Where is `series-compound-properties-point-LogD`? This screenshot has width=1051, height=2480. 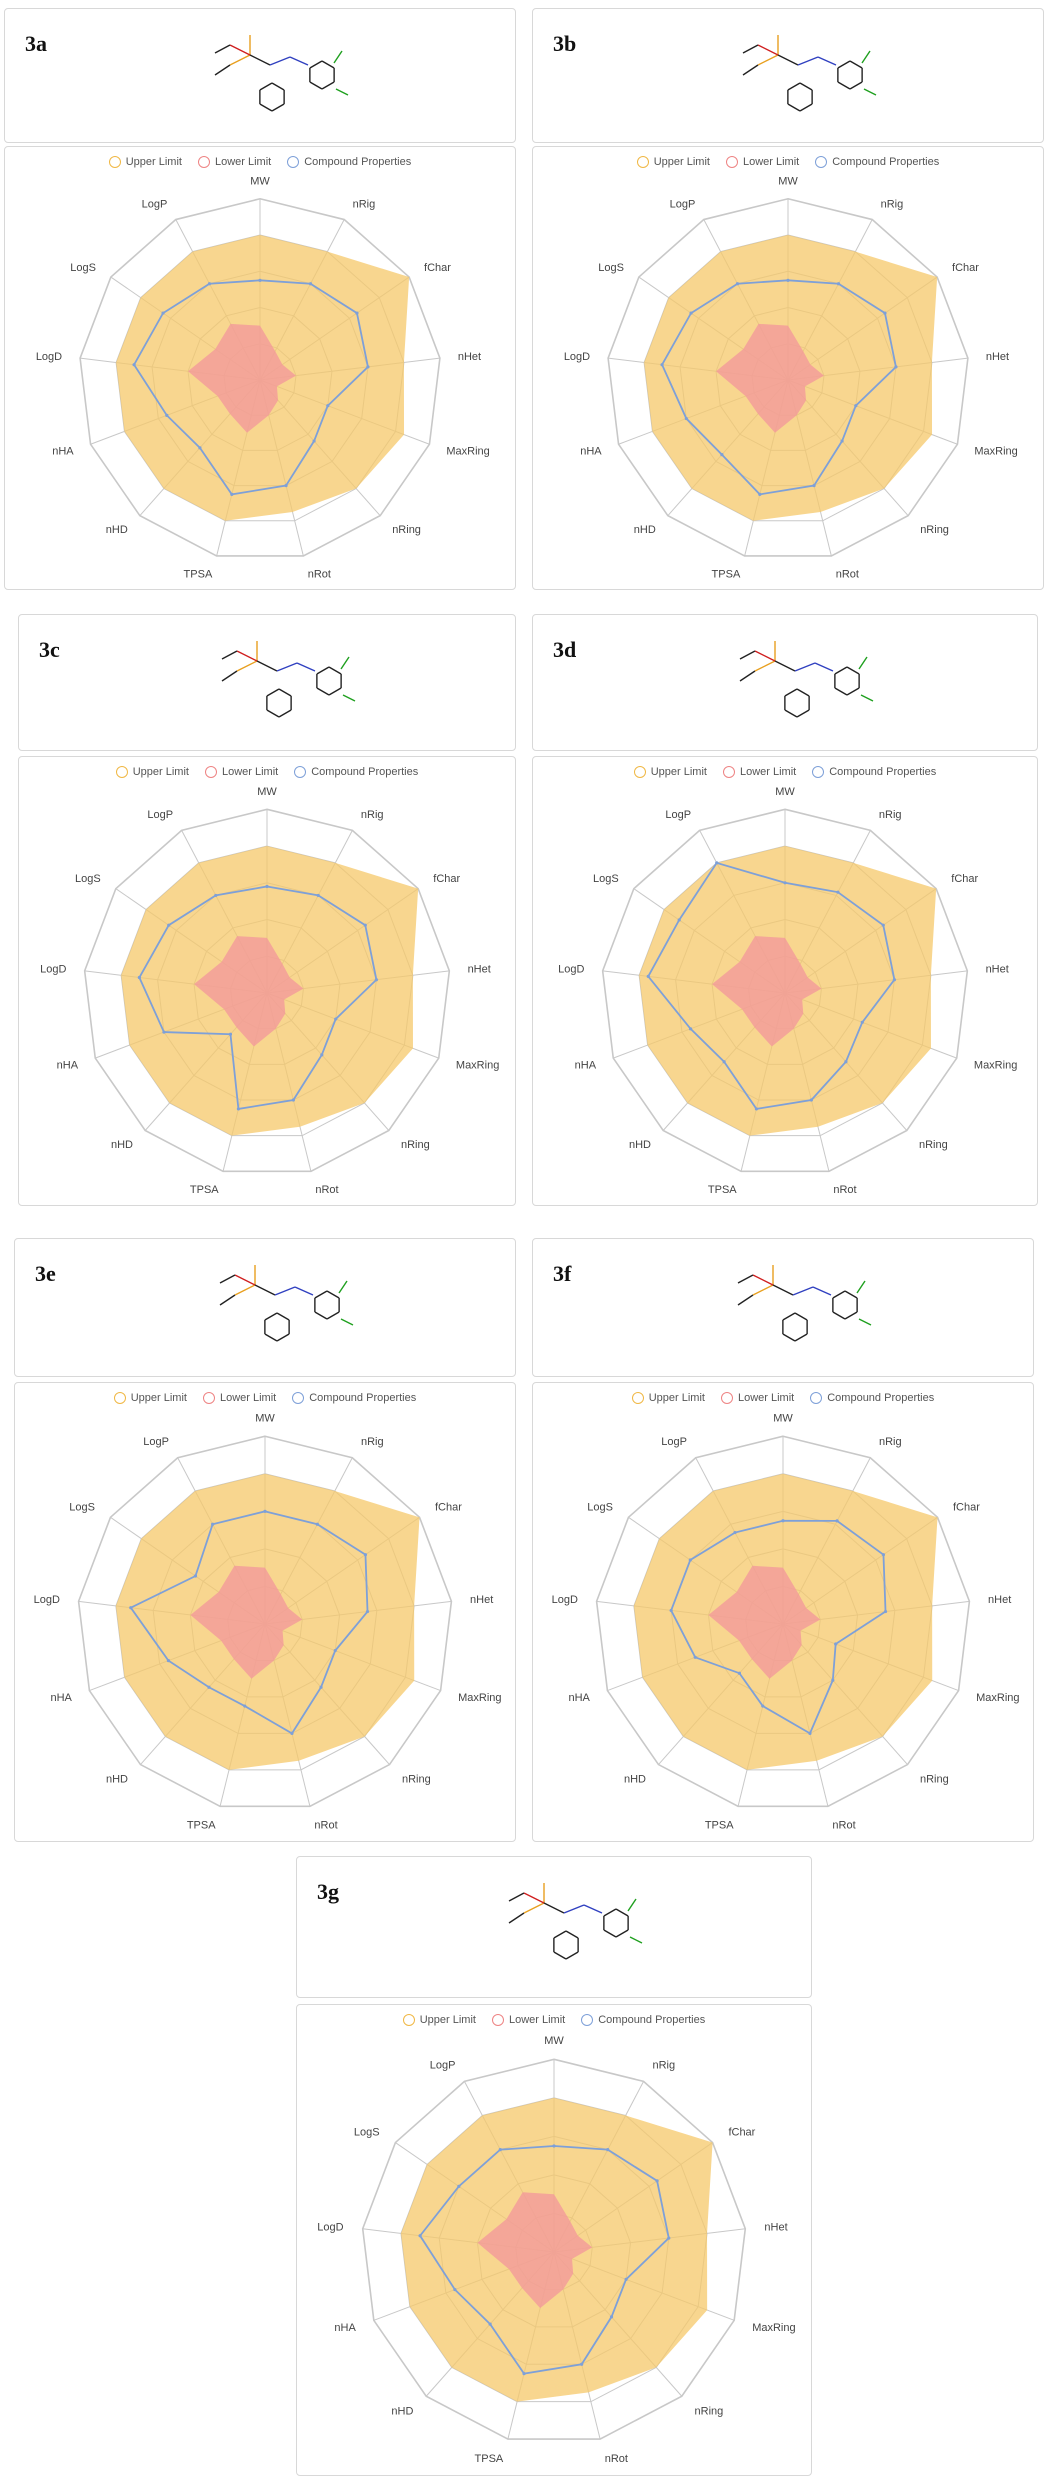 series-compound-properties-point-LogD is located at coordinates (671, 1610).